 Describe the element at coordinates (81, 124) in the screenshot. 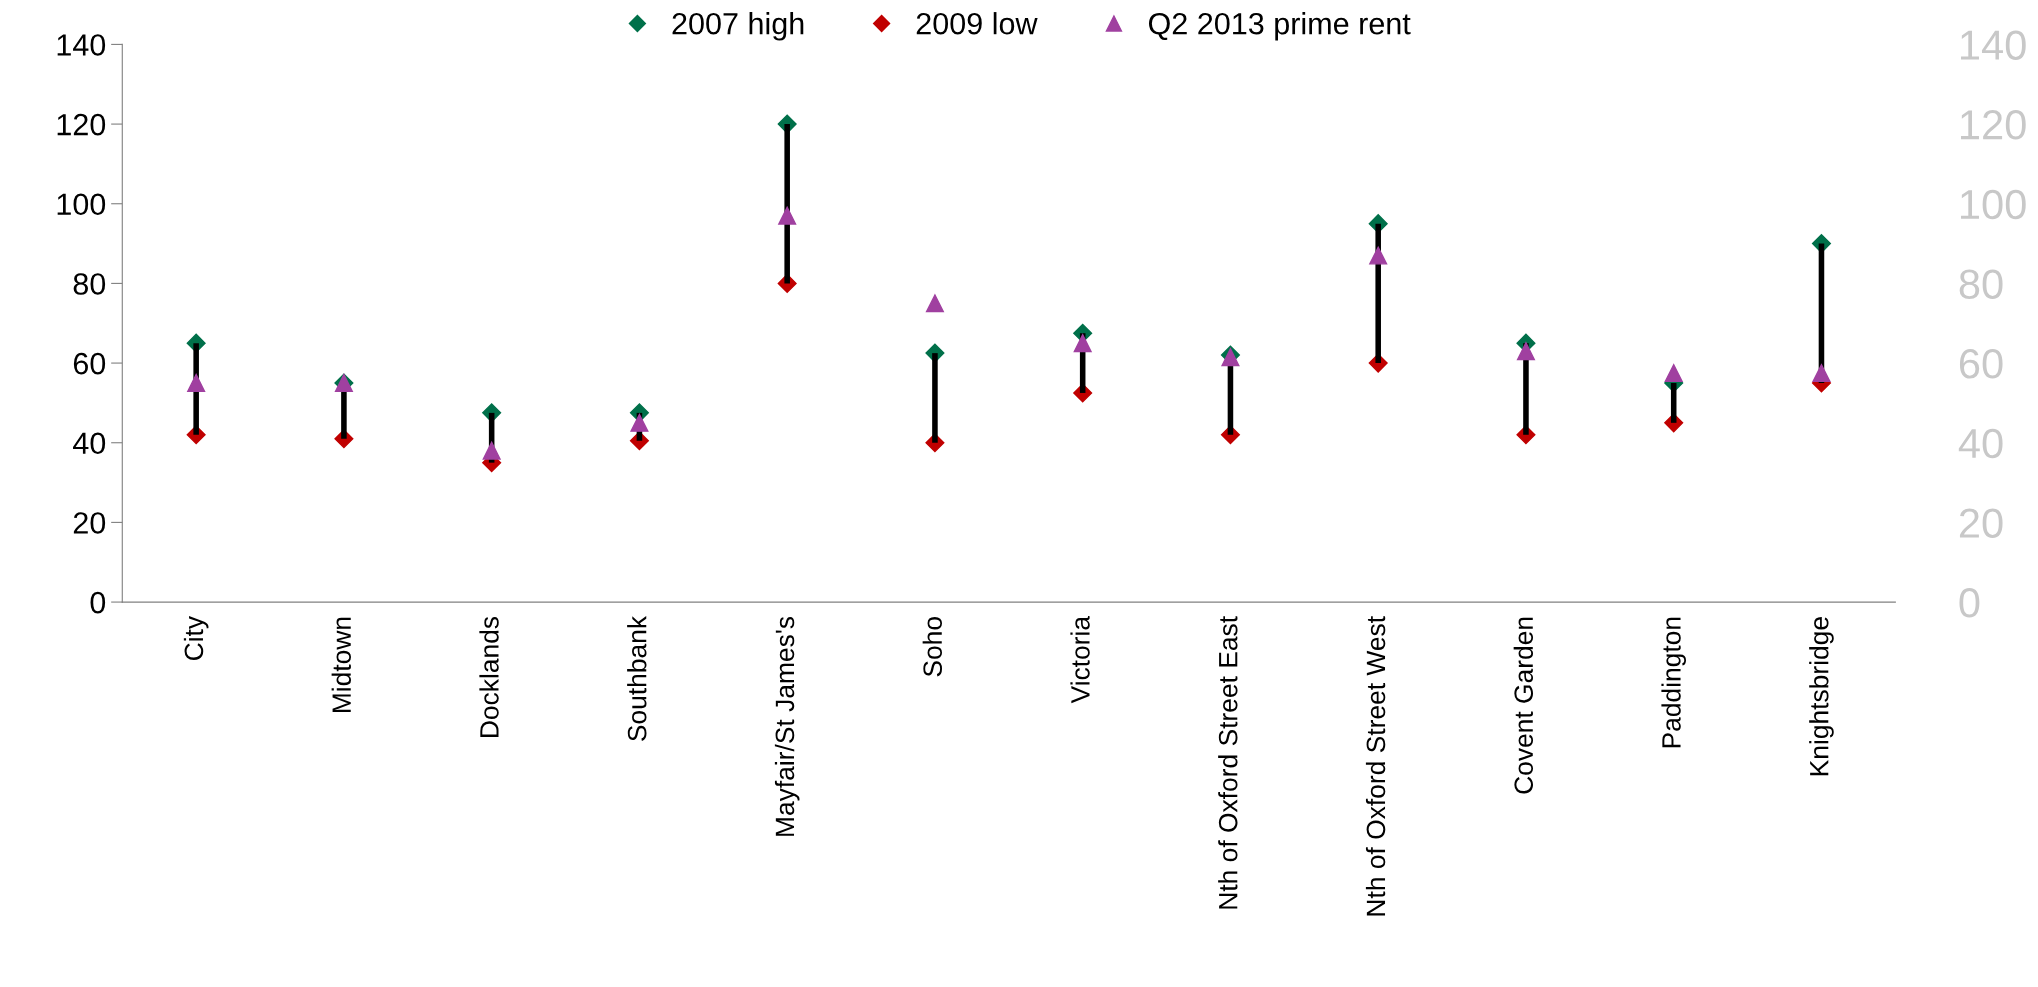

I see `y2-tick-label: 120` at that location.